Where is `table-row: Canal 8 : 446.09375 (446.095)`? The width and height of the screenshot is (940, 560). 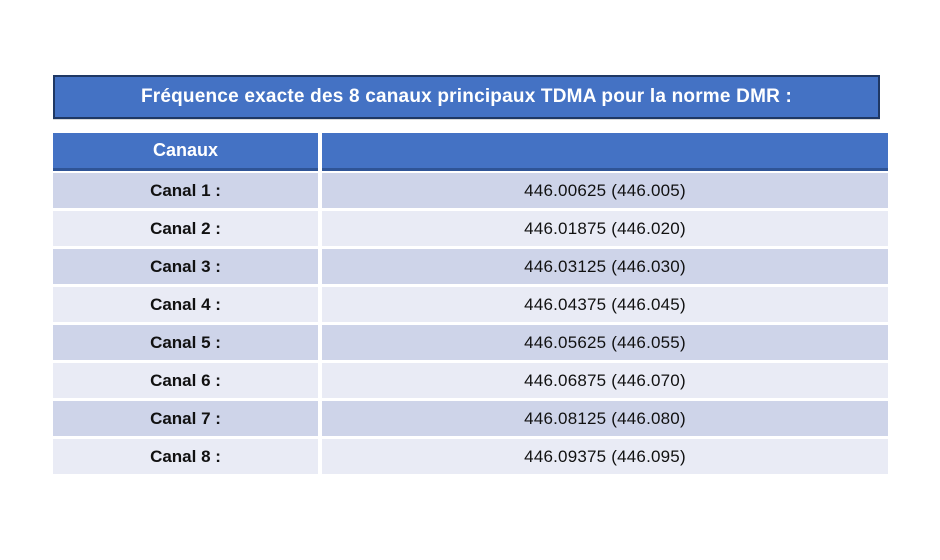
table-row: Canal 8 : 446.09375 (446.095) is located at coordinates (470, 456).